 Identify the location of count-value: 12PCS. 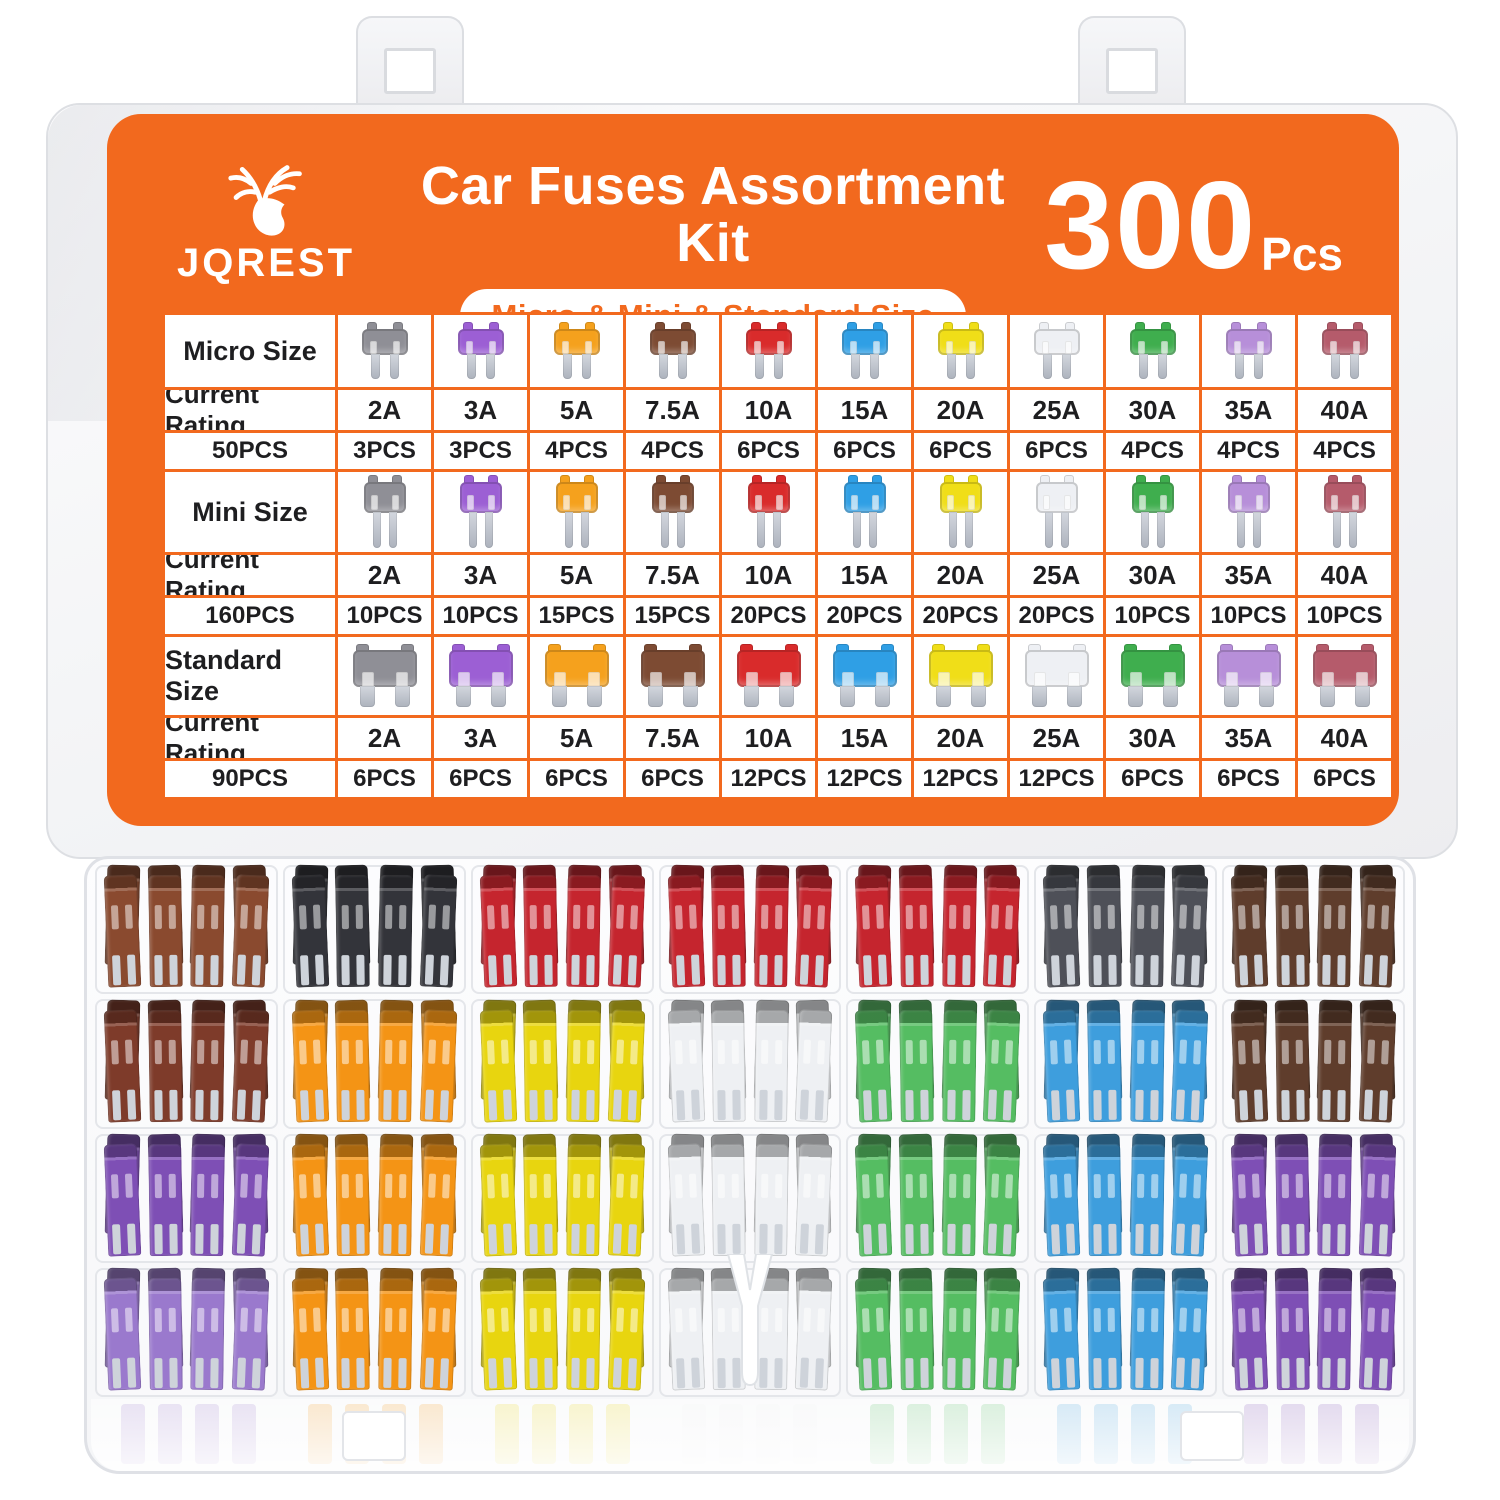
(768, 779).